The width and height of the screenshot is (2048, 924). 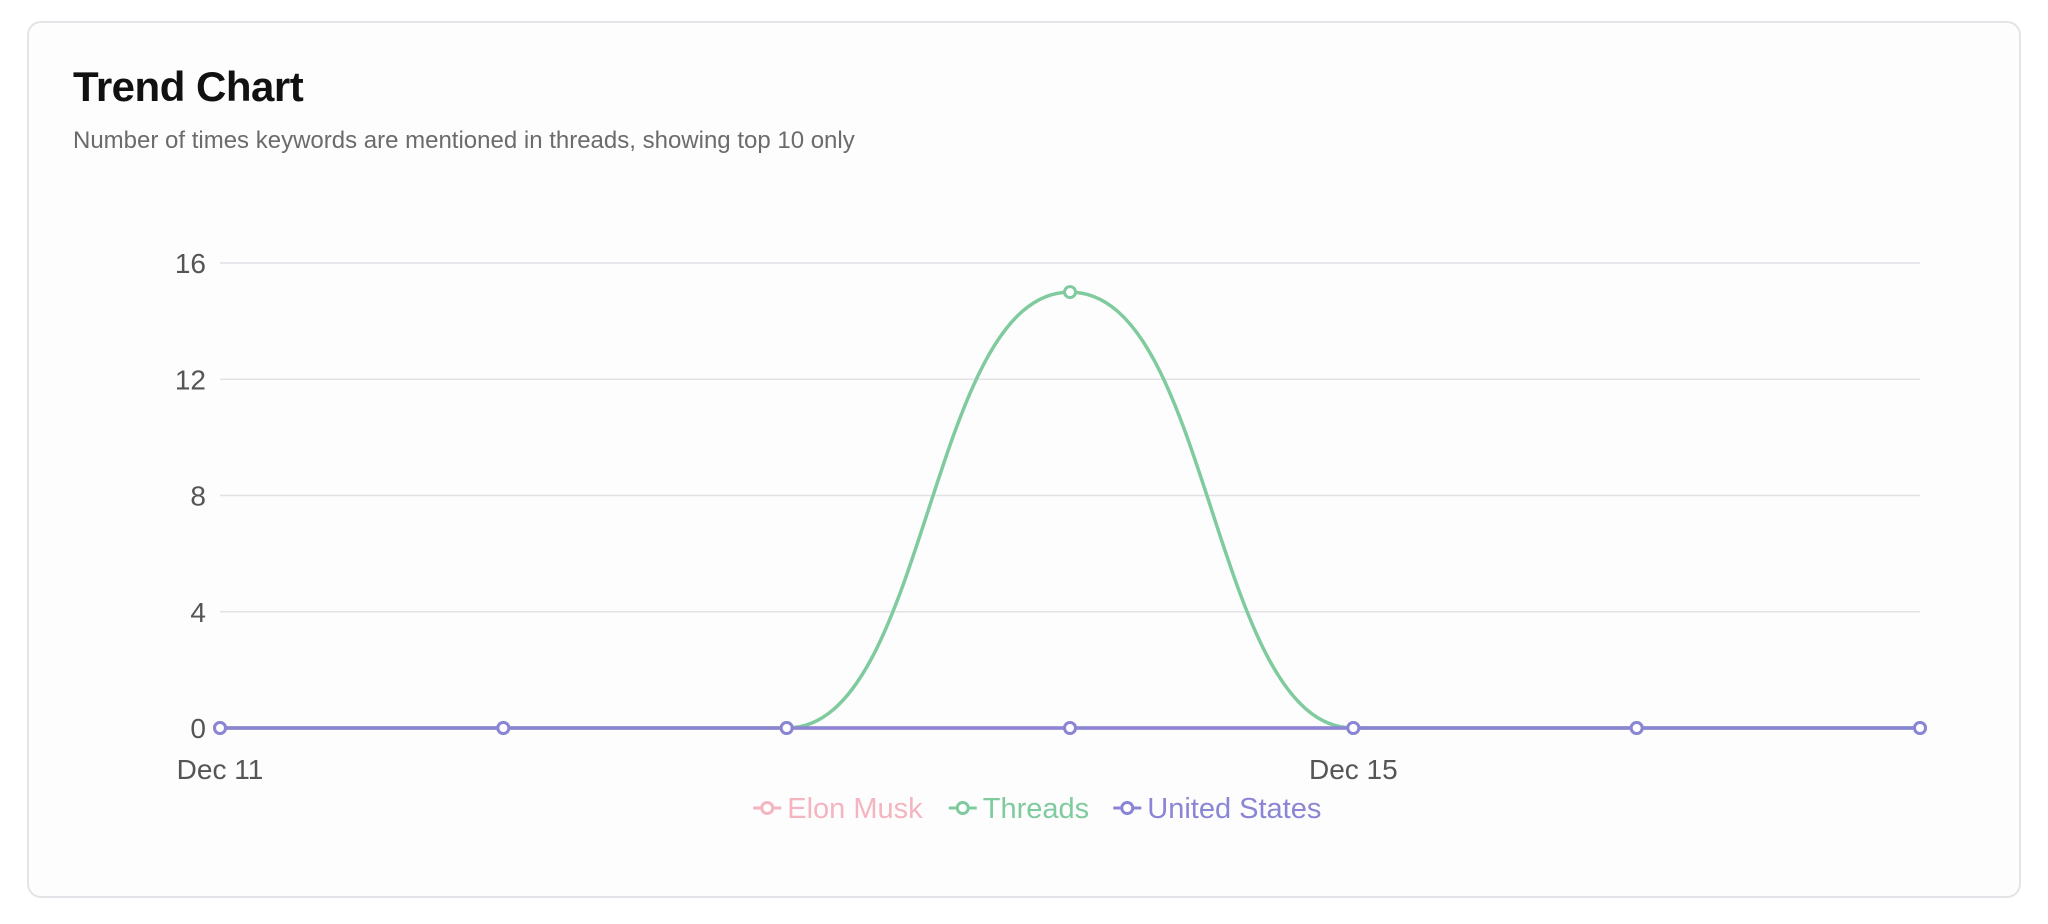 What do you see at coordinates (198, 496) in the screenshot?
I see `y-tick-label: 8` at bounding box center [198, 496].